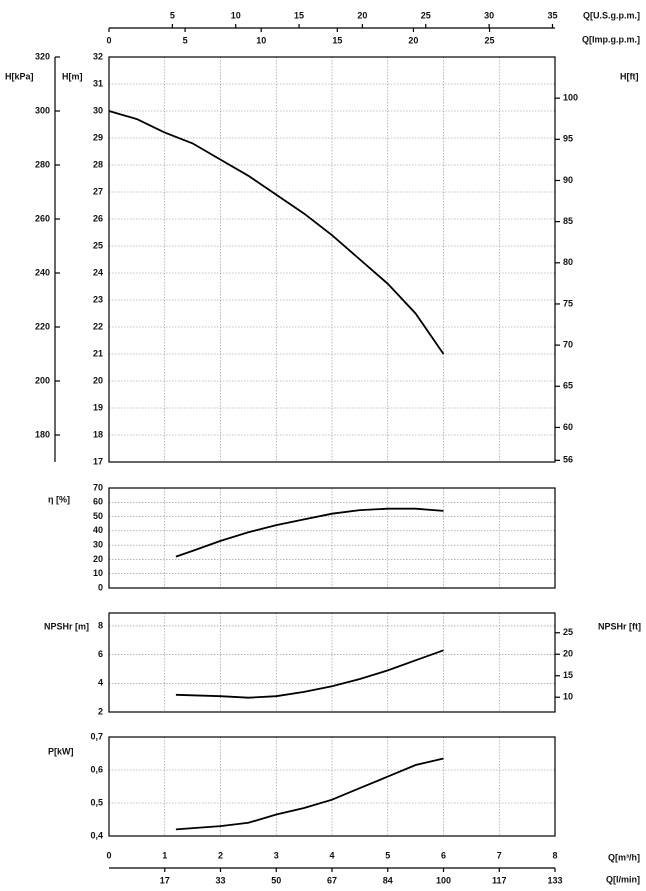 The width and height of the screenshot is (646, 891). Describe the element at coordinates (100, 654) in the screenshot. I see `y-tick-label: 6` at that location.